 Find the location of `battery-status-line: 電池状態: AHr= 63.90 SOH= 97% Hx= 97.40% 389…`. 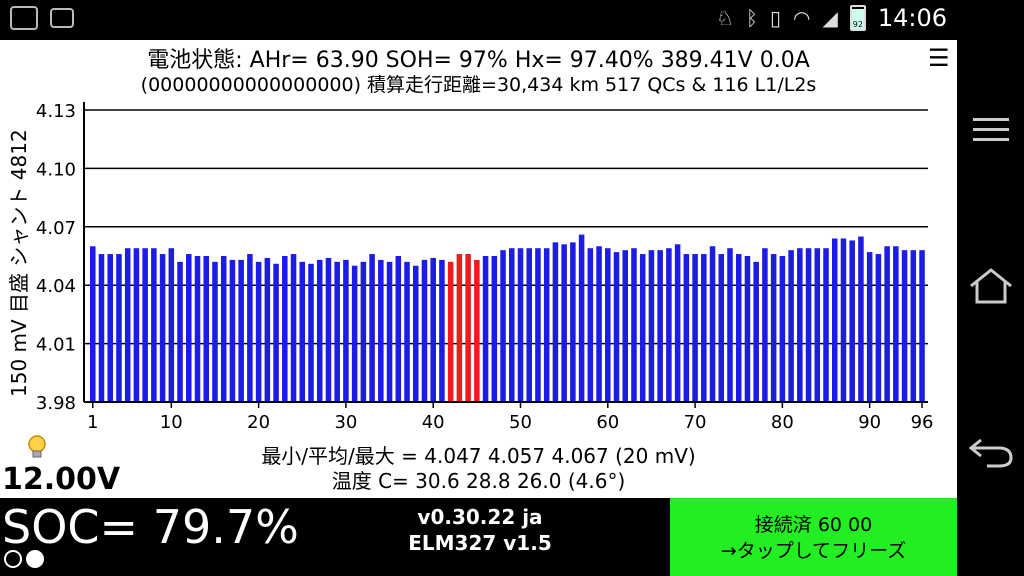

battery-status-line: 電池状態: AHr= 63.90 SOH= 97% Hx= 97.40% 389… is located at coordinates (478, 60).